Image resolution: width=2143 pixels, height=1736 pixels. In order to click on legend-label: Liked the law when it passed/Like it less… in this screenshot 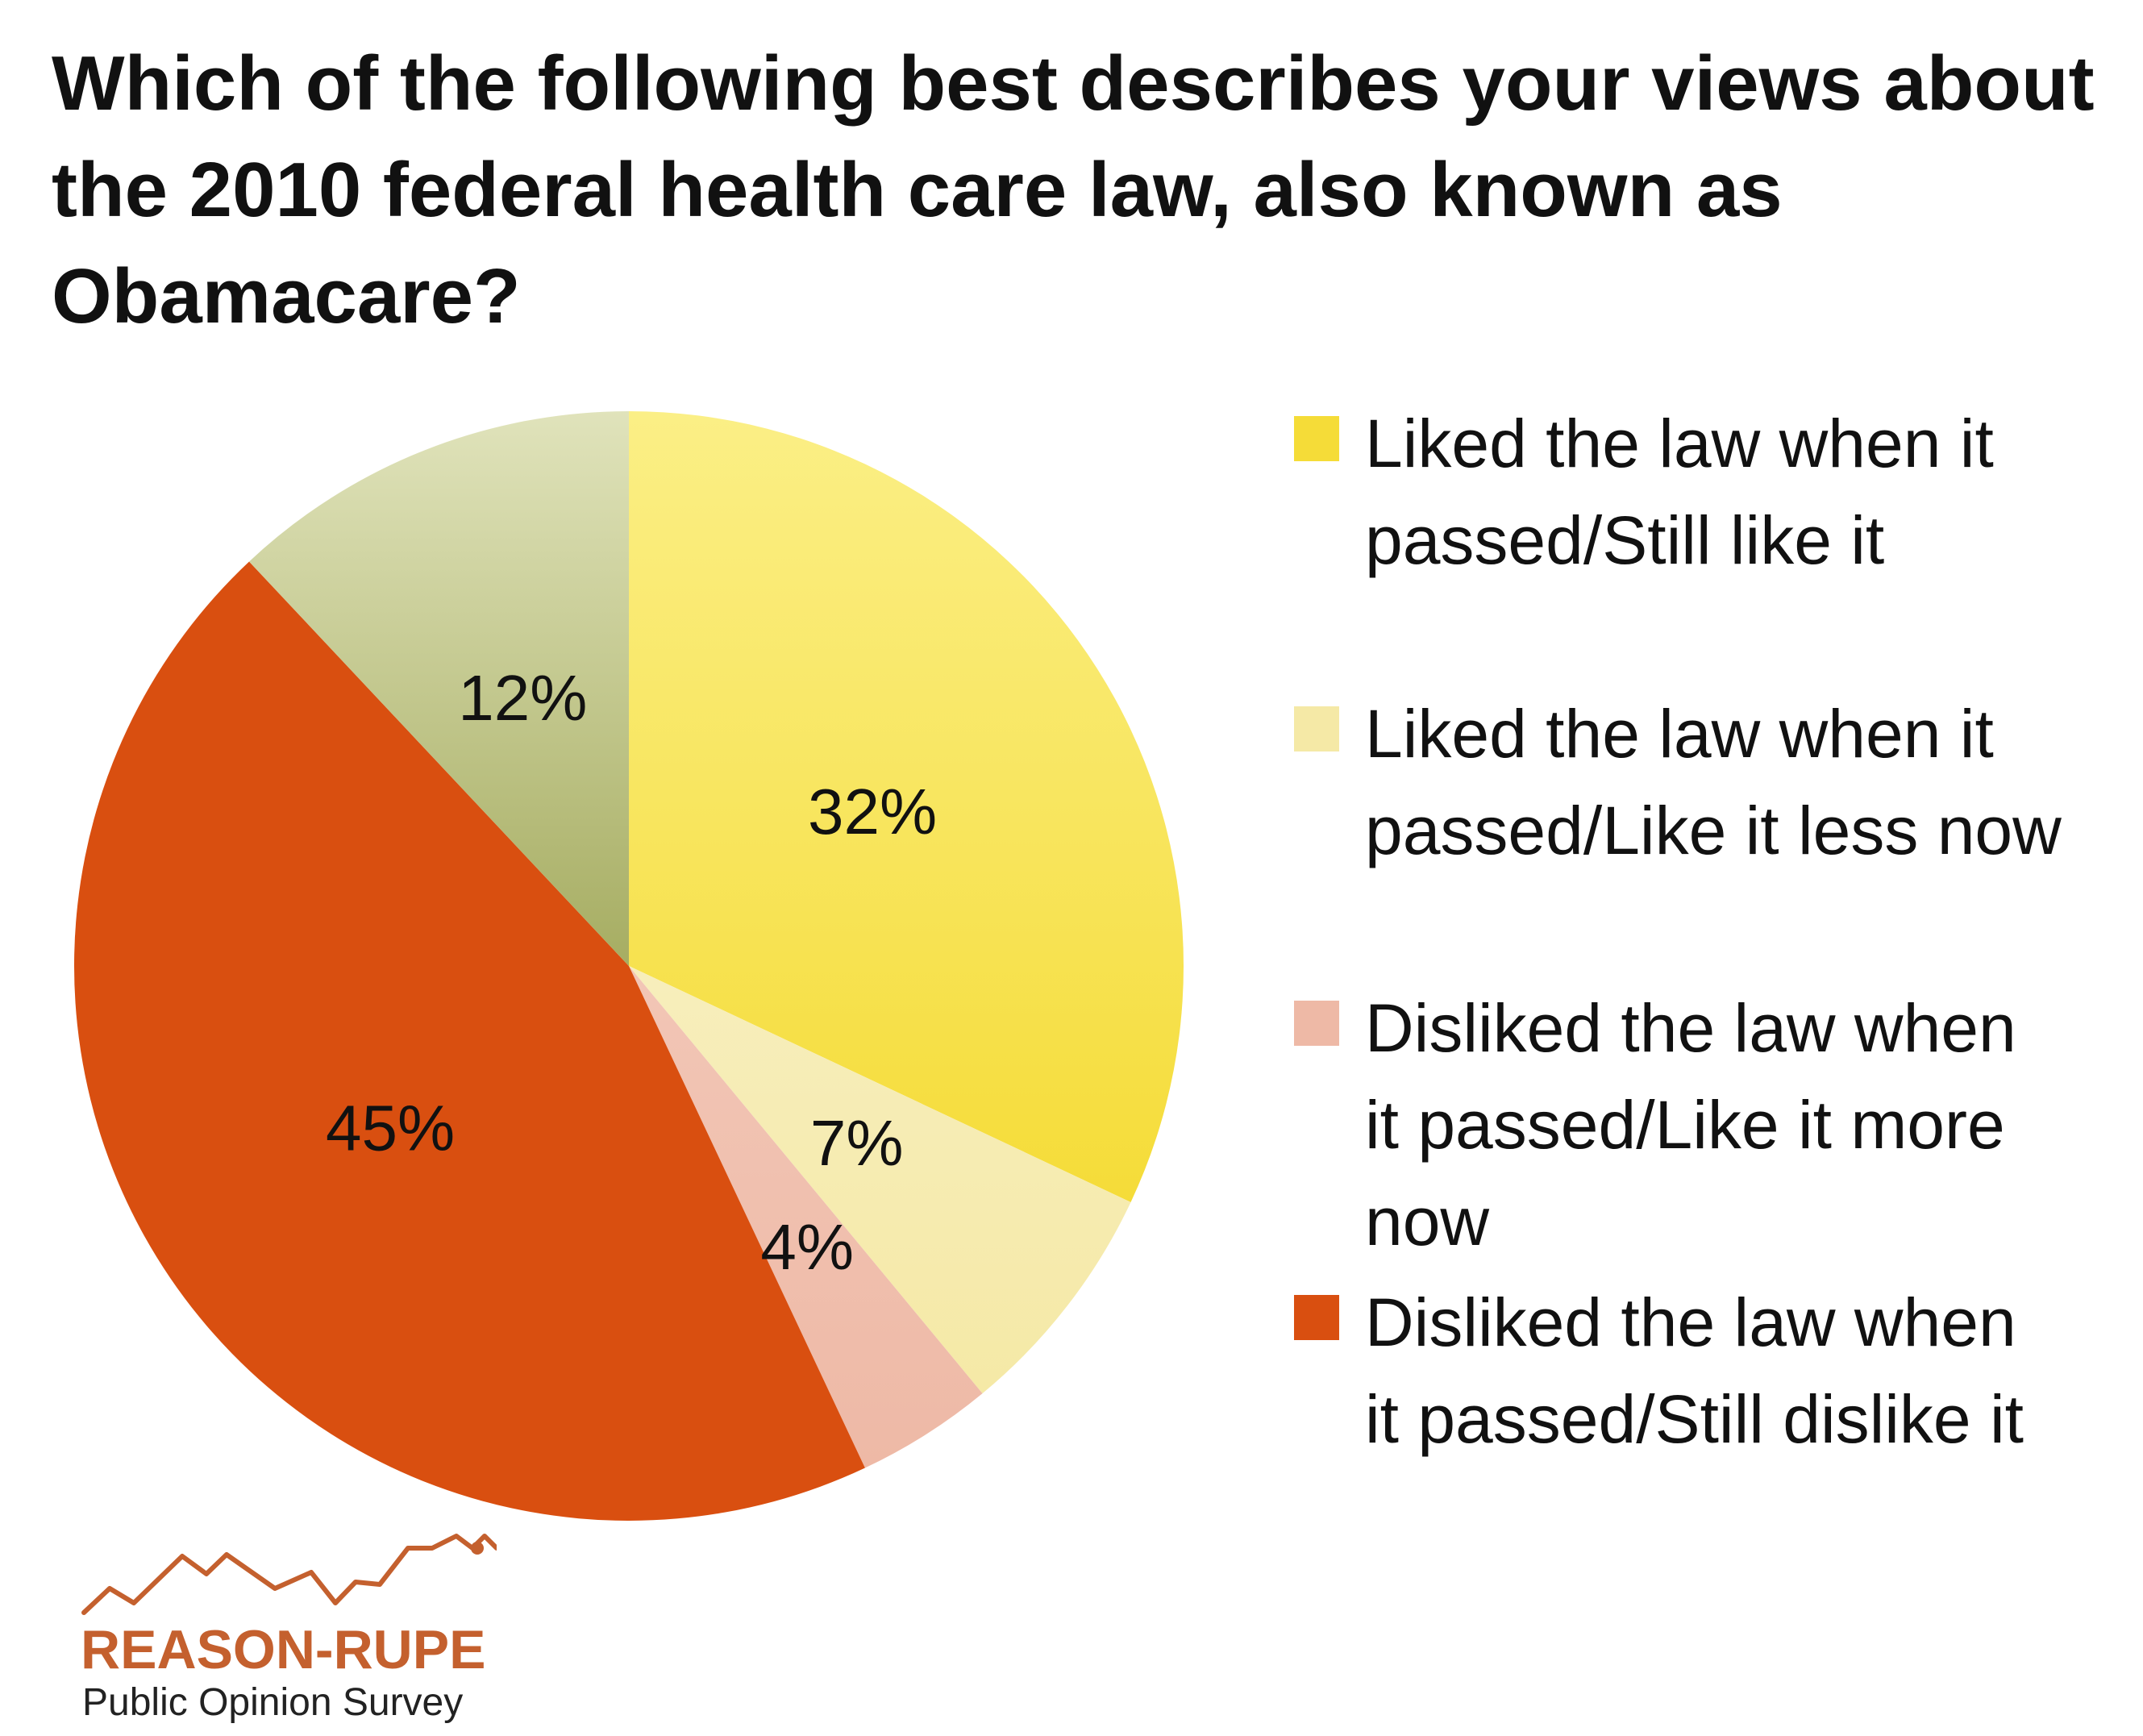, I will do `click(1748, 782)`.